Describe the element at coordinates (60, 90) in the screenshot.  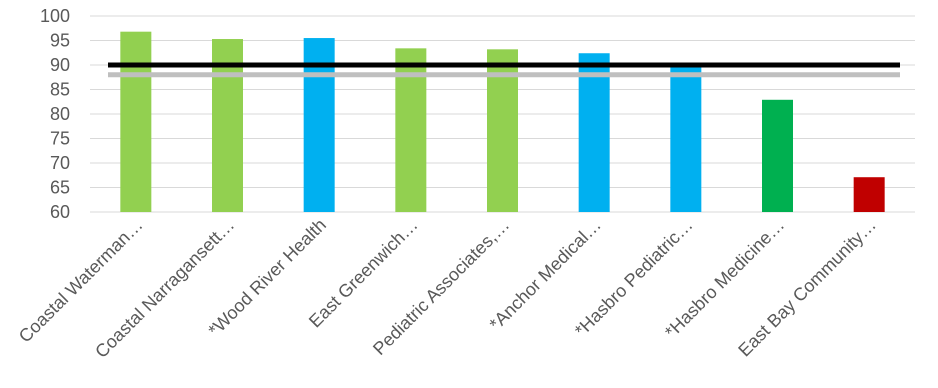
I see `y-tick-label: 85` at that location.